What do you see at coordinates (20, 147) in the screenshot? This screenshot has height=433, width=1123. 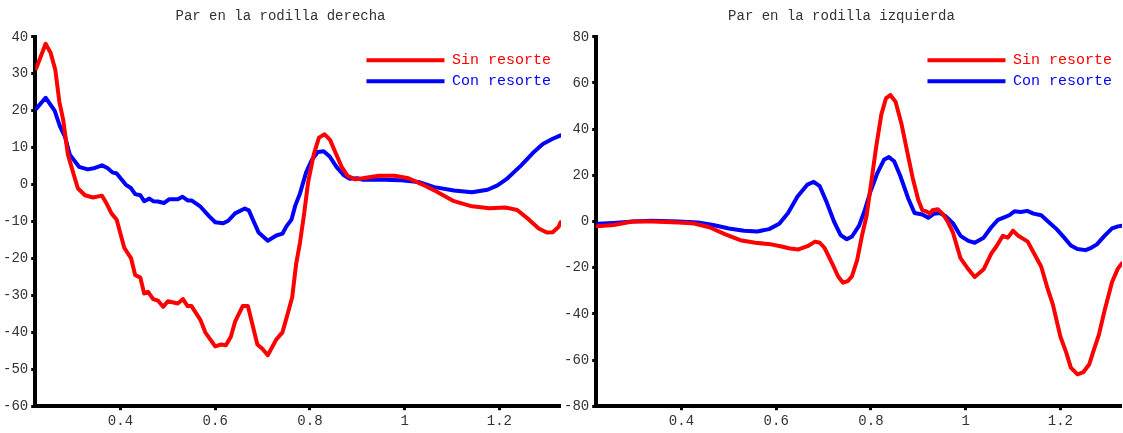 I see `y-tick-label: 10` at bounding box center [20, 147].